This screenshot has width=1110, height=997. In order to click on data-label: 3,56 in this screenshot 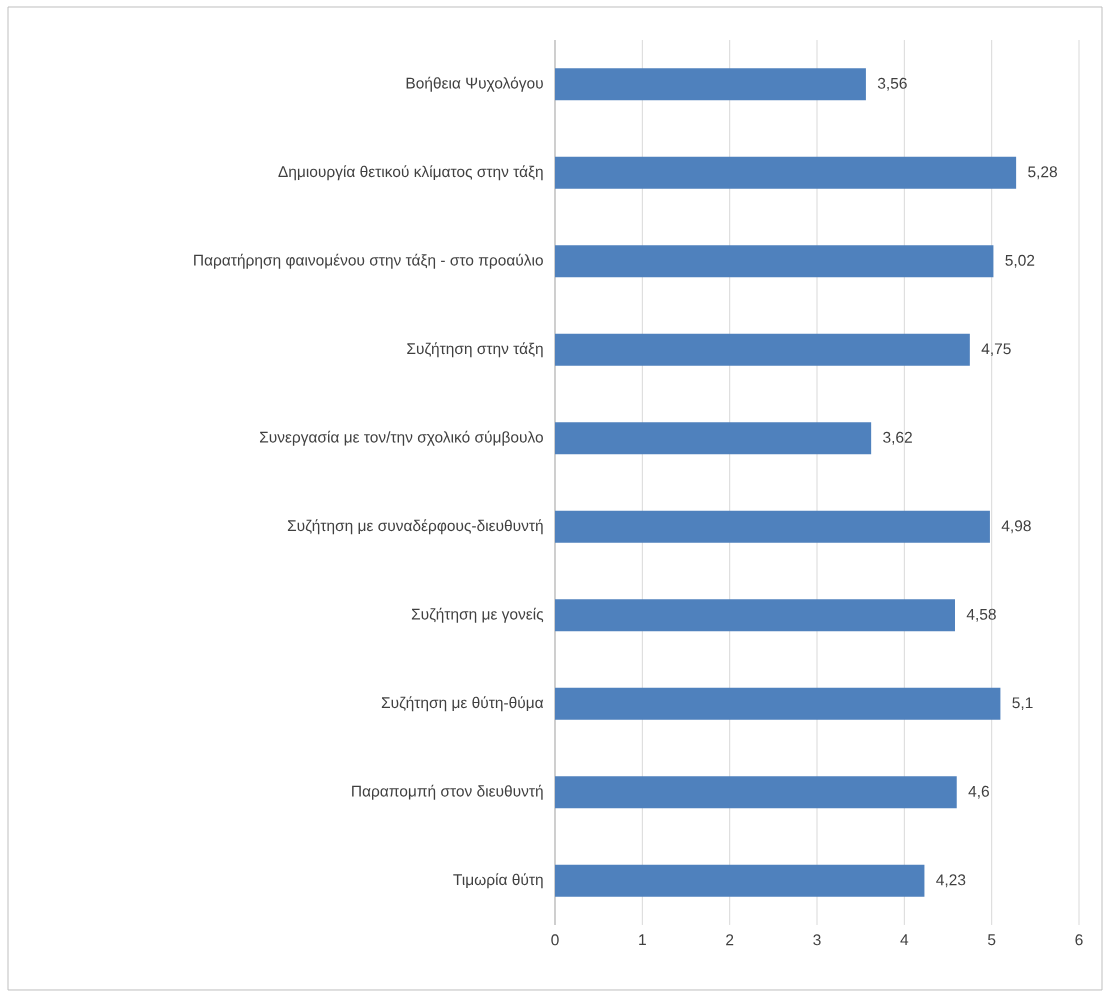, I will do `click(892, 84)`.